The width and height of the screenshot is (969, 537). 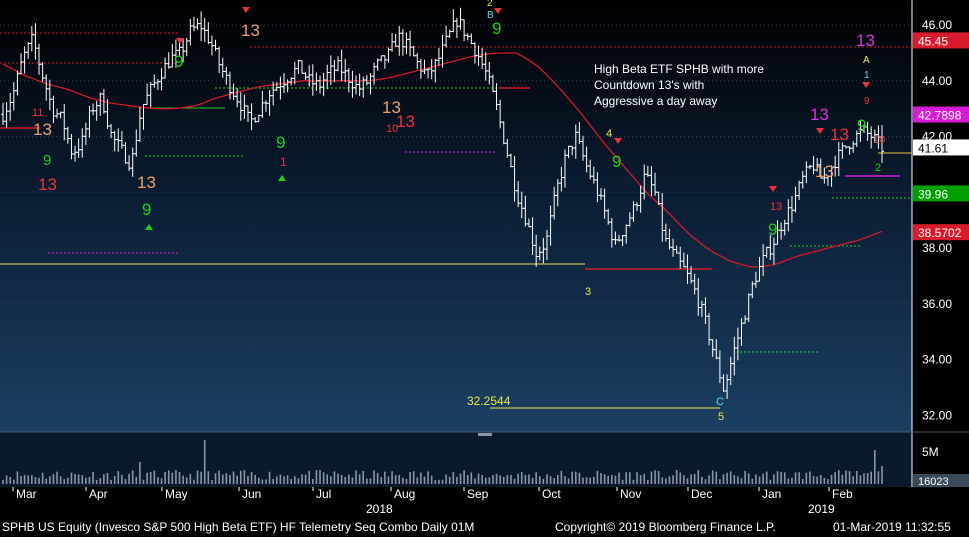 What do you see at coordinates (866, 60) in the screenshot?
I see `count-a-feb: A` at bounding box center [866, 60].